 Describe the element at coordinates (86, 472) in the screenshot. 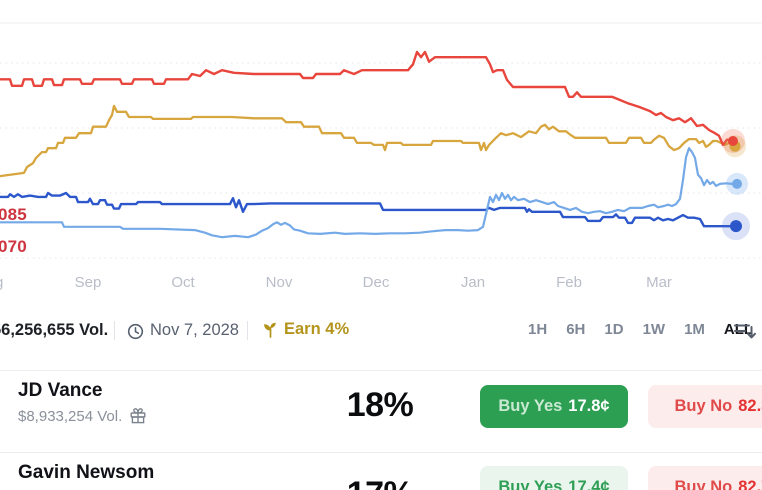

I see `outcome-name: Gavin Newsom` at that location.